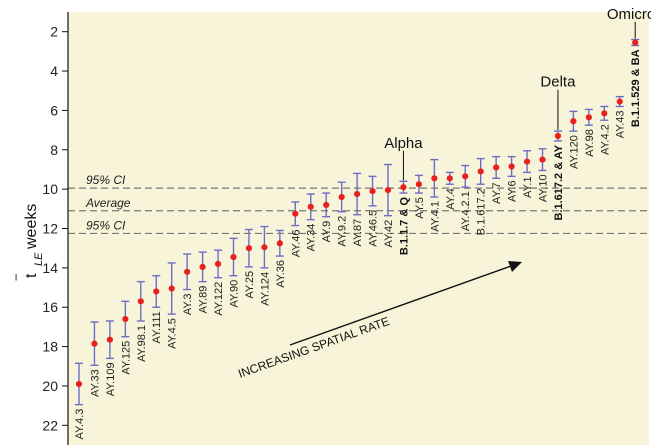  I want to click on point-label: AY.9.2, so click(343, 231).